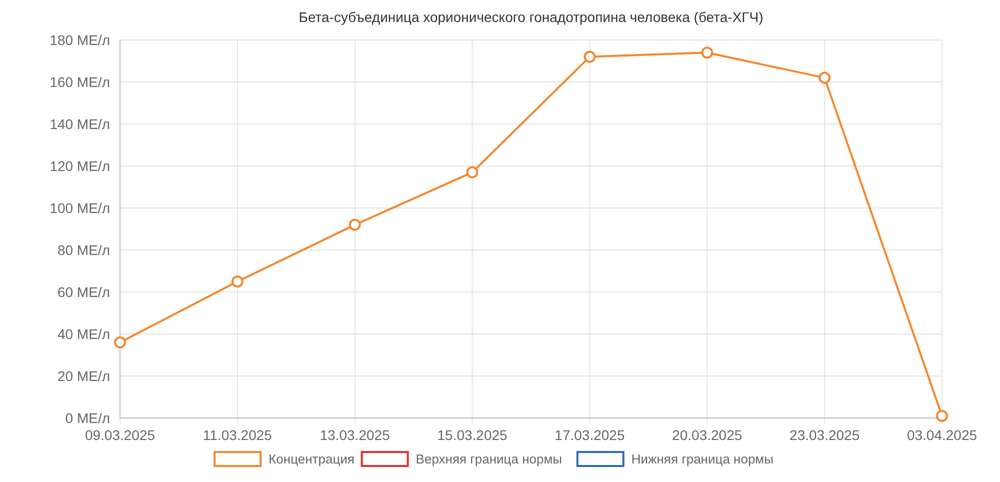 The width and height of the screenshot is (1000, 482). Describe the element at coordinates (531, 17) in the screenshot. I see `chart-title: Бета-субъединица хорионического гонадотропина человека (бета-ХГЧ)` at that location.